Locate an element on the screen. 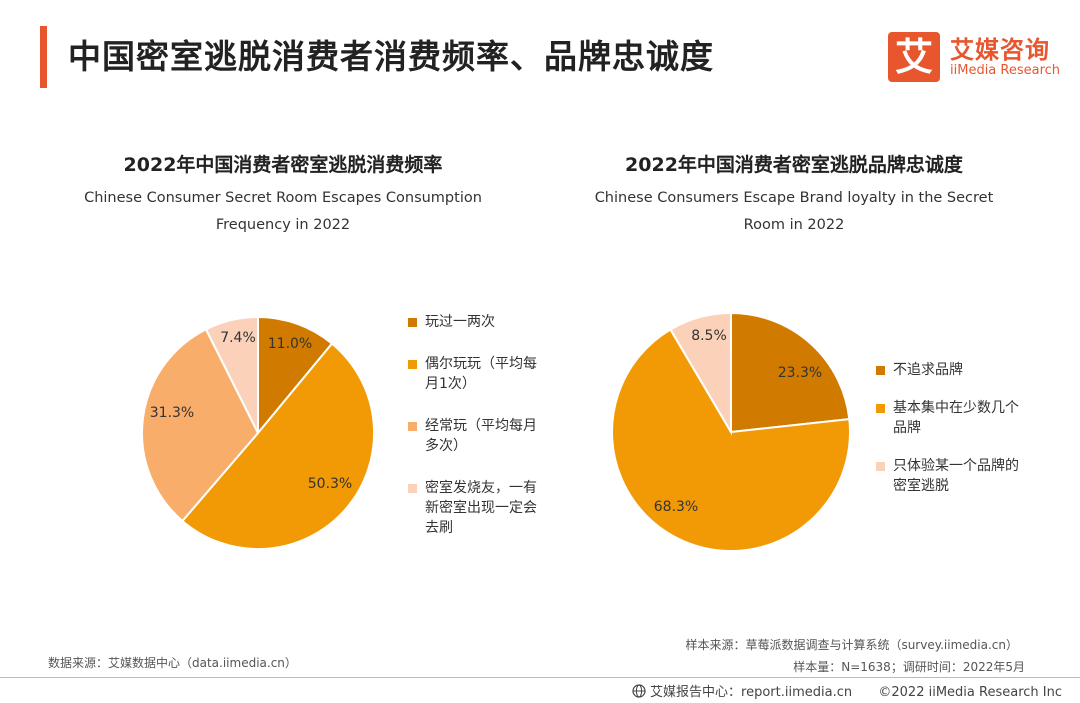 The height and width of the screenshot is (703, 1080). pie-value-label: 8.5% is located at coordinates (709, 336).